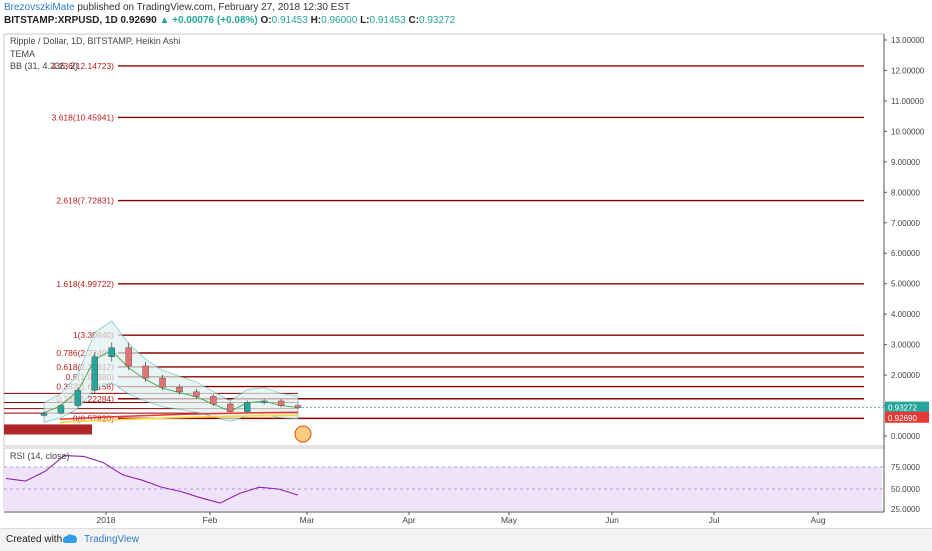 The image size is (932, 551). I want to click on time-tick-label: May, so click(509, 520).